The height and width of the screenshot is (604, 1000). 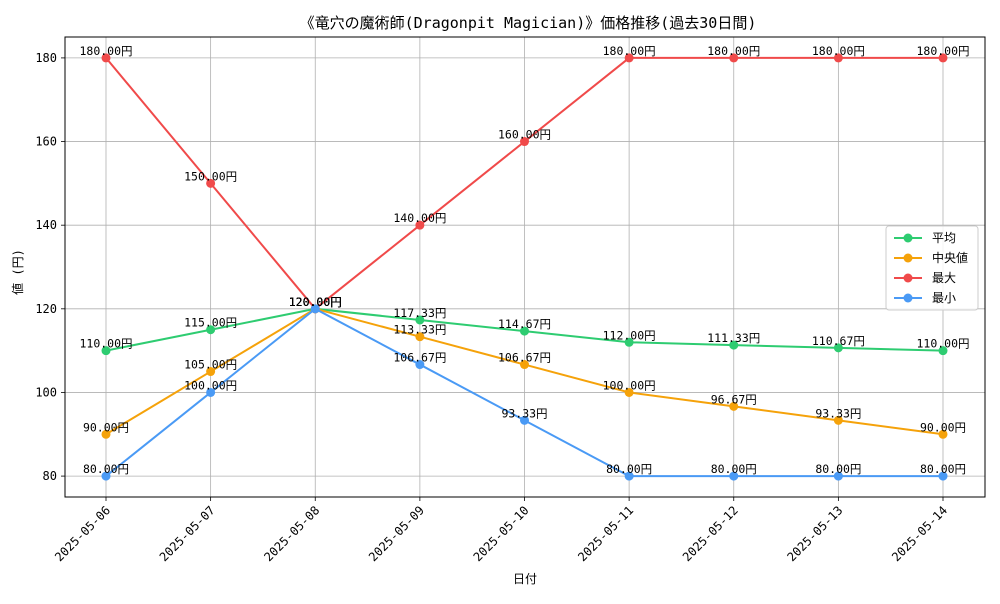 I want to click on data-label: 120.00円, so click(x=315, y=302).